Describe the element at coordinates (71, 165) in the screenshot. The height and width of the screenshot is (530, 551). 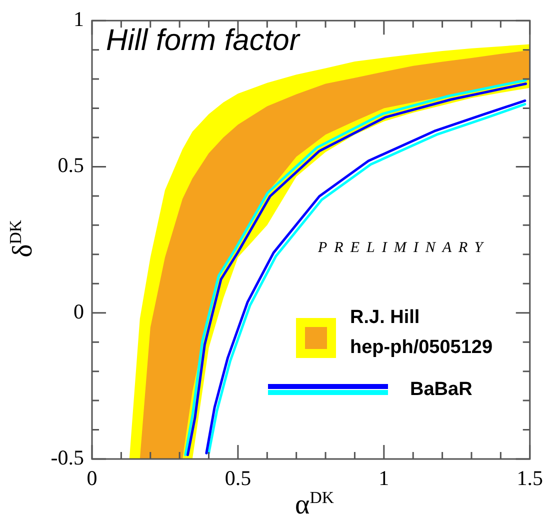
I see `y-tick-label: 0.5` at that location.